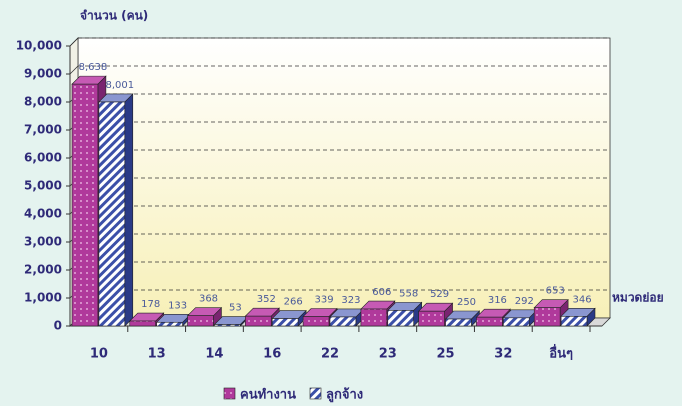 The height and width of the screenshot is (406, 682). I want to click on value-label: 352, so click(266, 299).